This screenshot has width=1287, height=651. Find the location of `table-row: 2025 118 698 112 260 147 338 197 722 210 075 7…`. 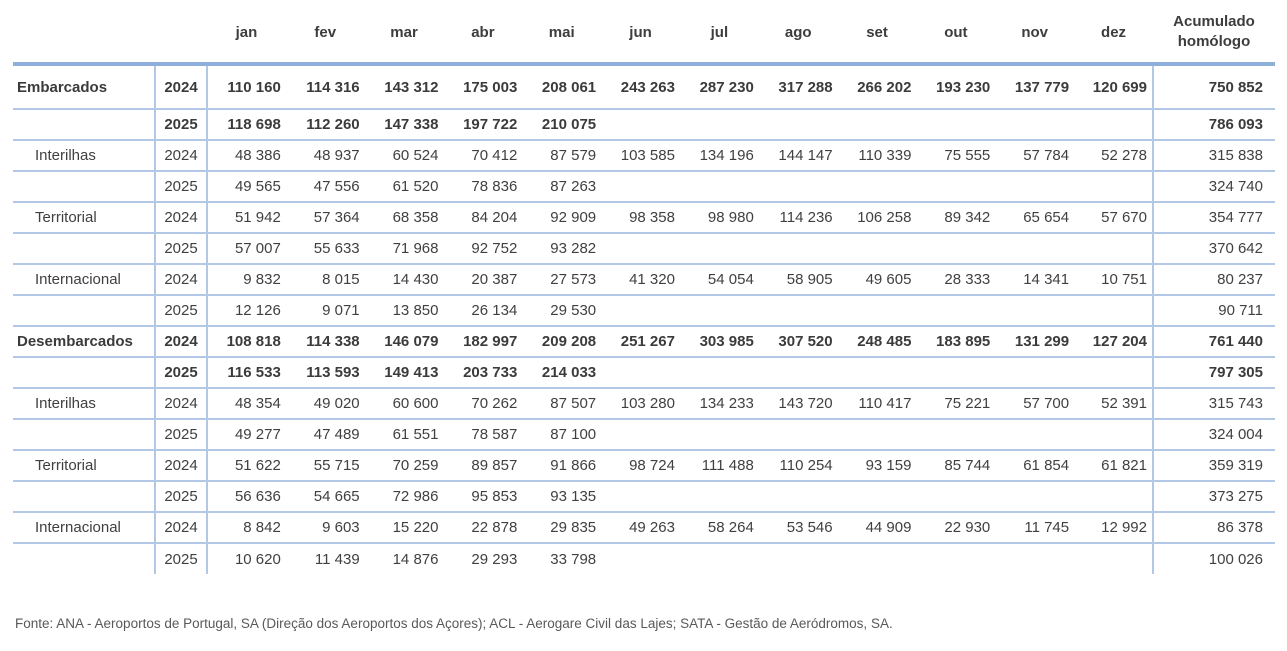

table-row: 2025 118 698 112 260 147 338 197 722 210 075 7… is located at coordinates (644, 125).